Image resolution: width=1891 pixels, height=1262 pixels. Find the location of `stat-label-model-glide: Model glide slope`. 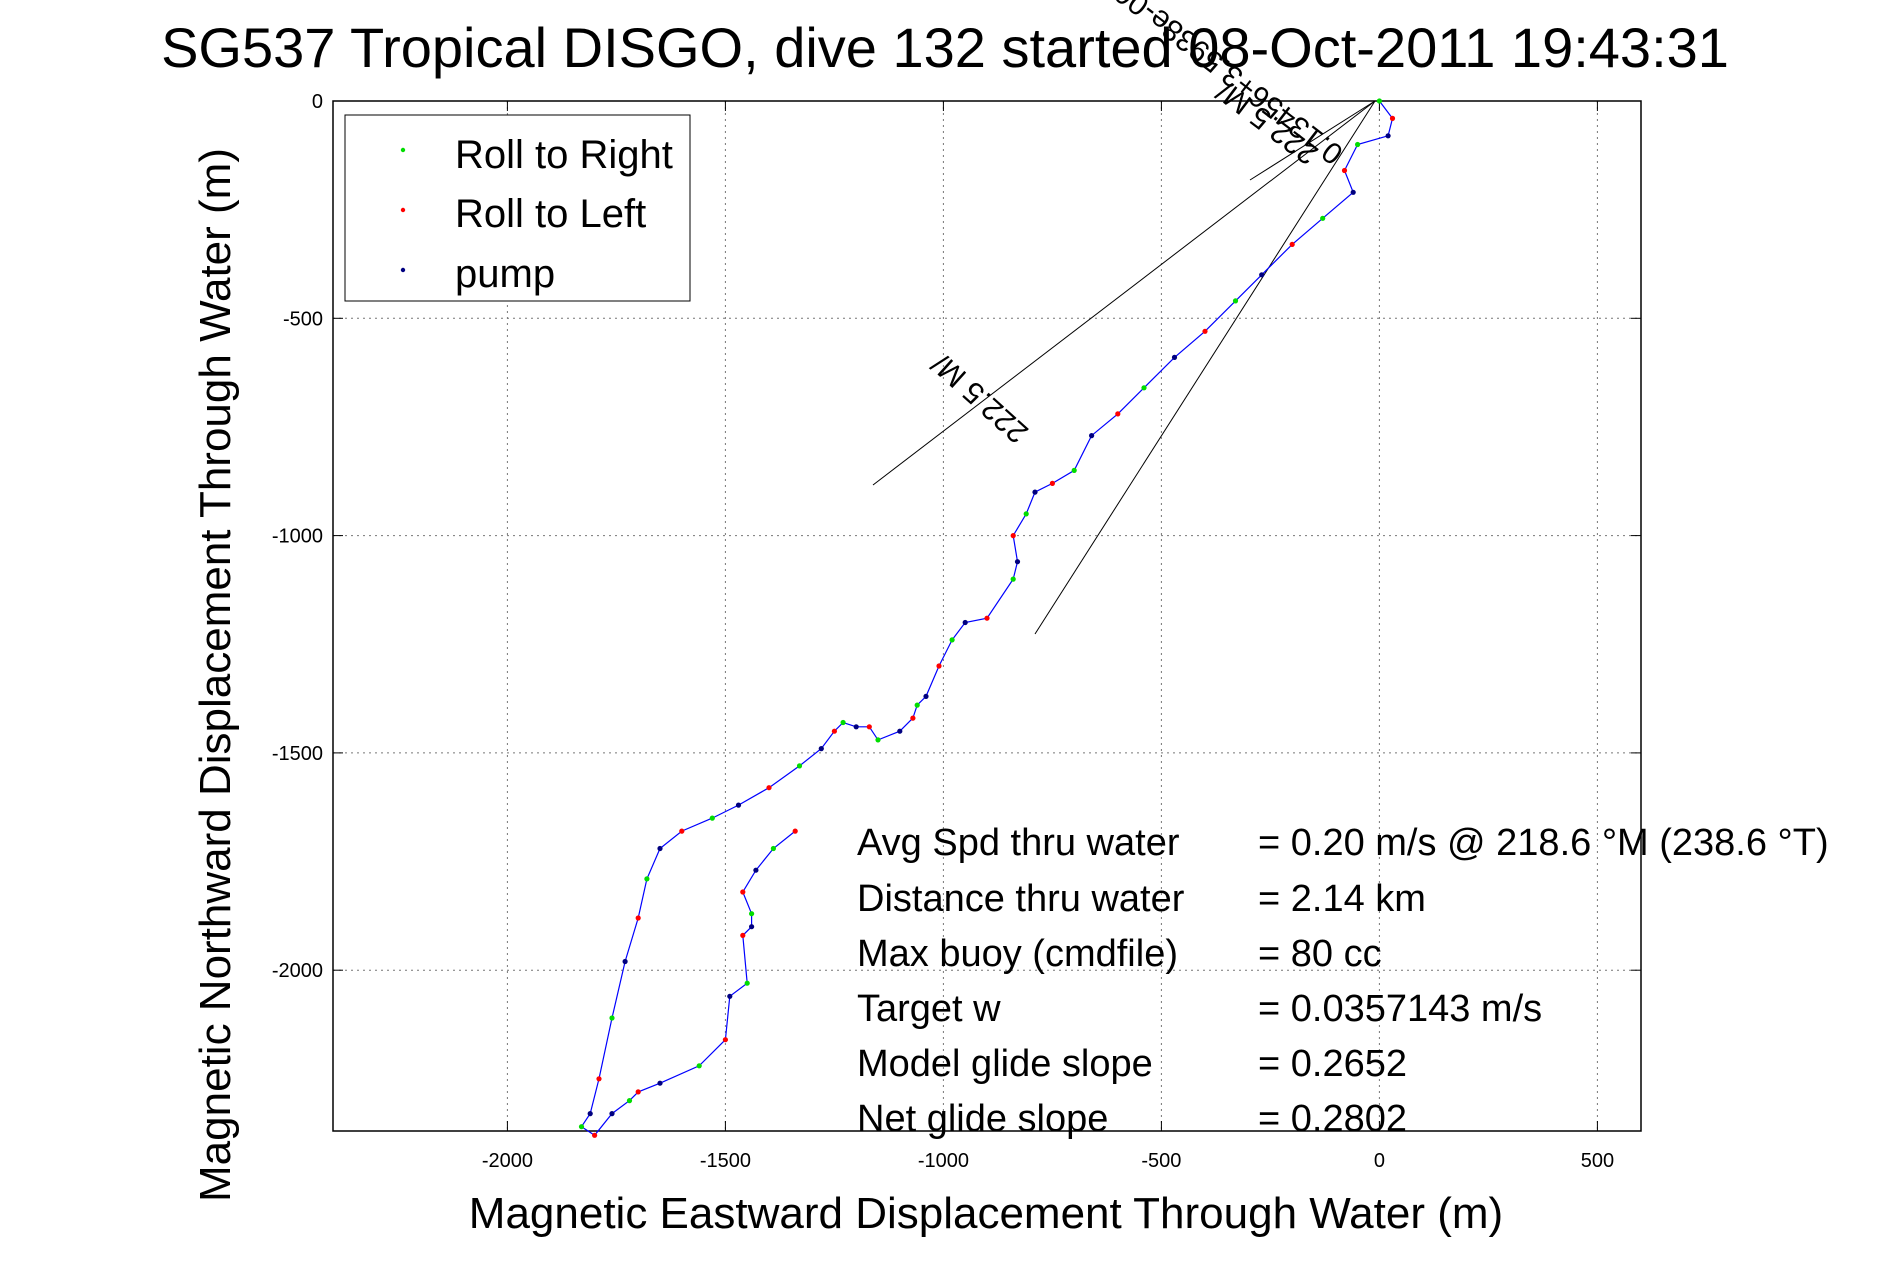

stat-label-model-glide: Model glide slope is located at coordinates (1005, 1064).